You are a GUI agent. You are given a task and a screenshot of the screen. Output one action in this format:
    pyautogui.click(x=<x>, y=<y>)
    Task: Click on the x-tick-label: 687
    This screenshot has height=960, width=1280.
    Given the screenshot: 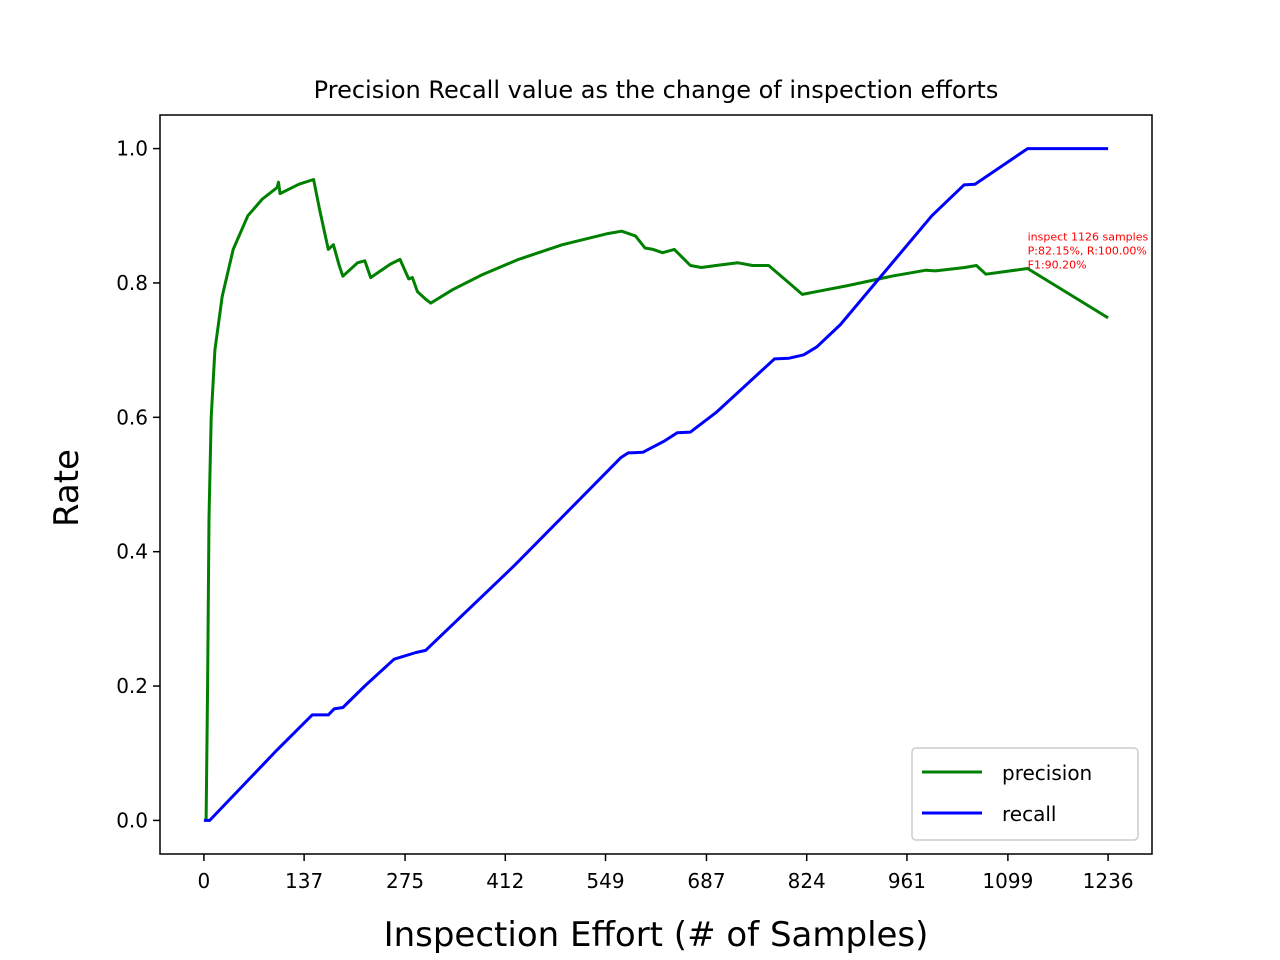 What is the action you would take?
    pyautogui.click(x=706, y=881)
    